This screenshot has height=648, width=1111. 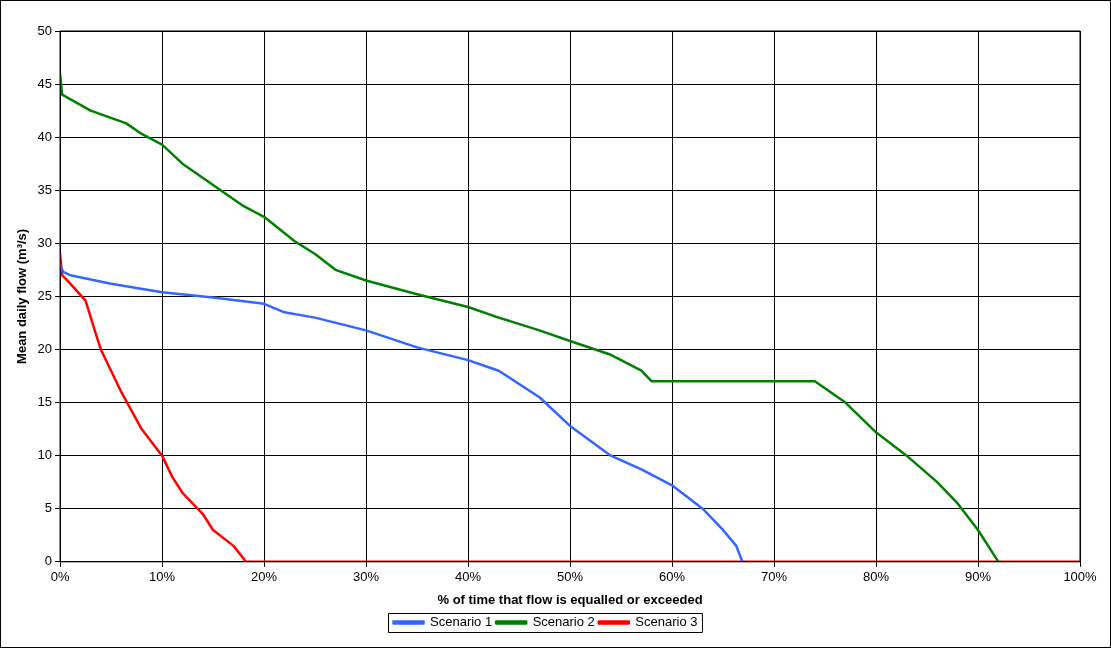 What do you see at coordinates (366, 577) in the screenshot?
I see `x-tick-label: 30%` at bounding box center [366, 577].